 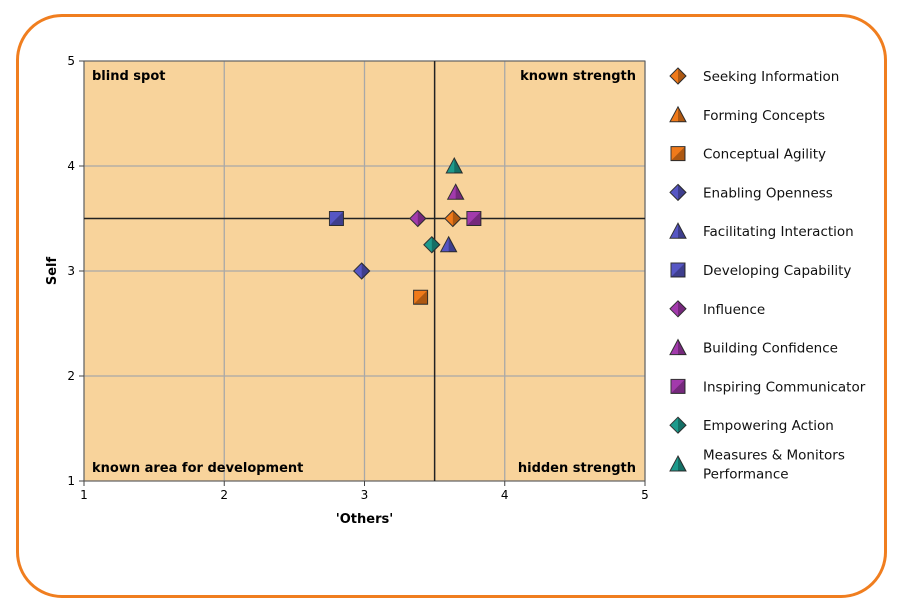 I want to click on quadrant-label-bottom-left: known area for development, so click(x=197, y=468).